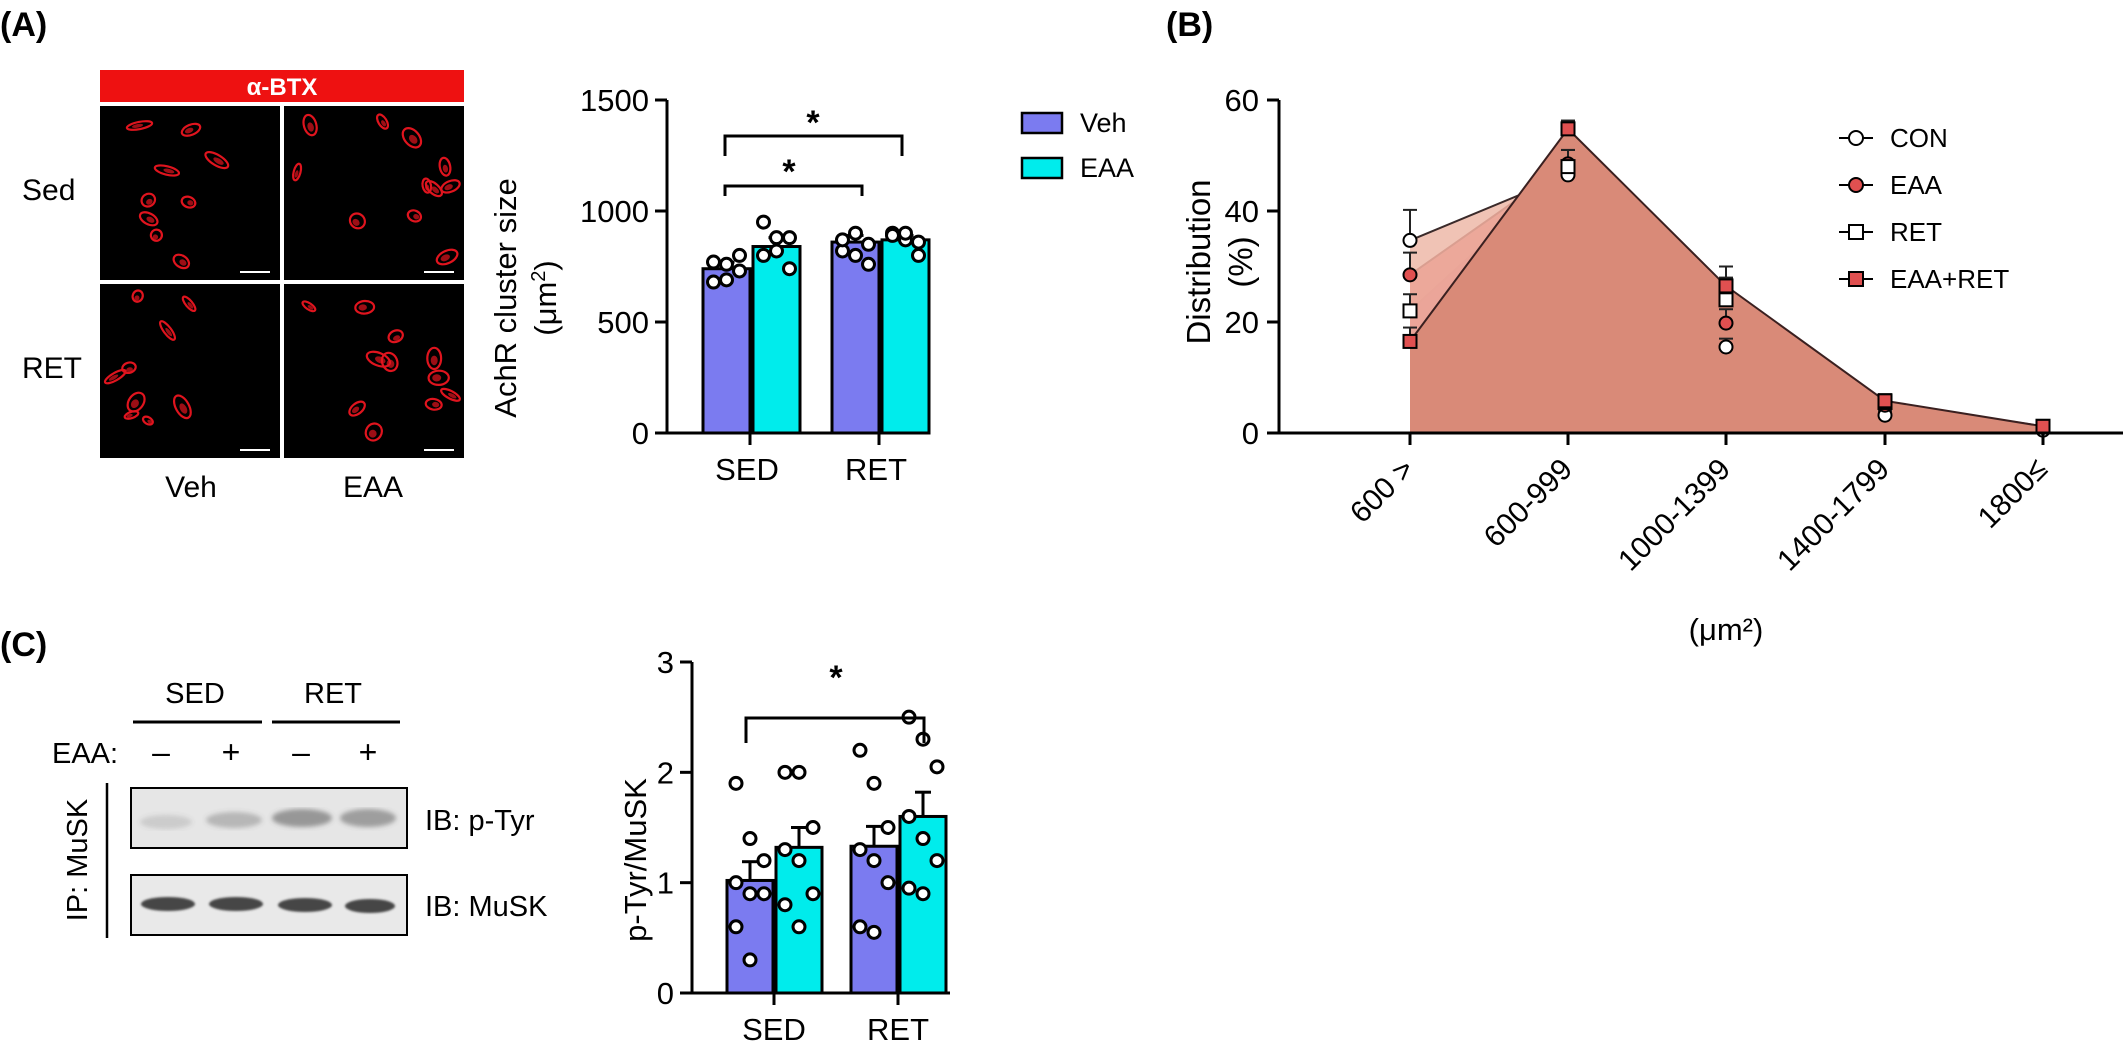  What do you see at coordinates (48, 190) in the screenshot?
I see `row-label-sed: Sed` at bounding box center [48, 190].